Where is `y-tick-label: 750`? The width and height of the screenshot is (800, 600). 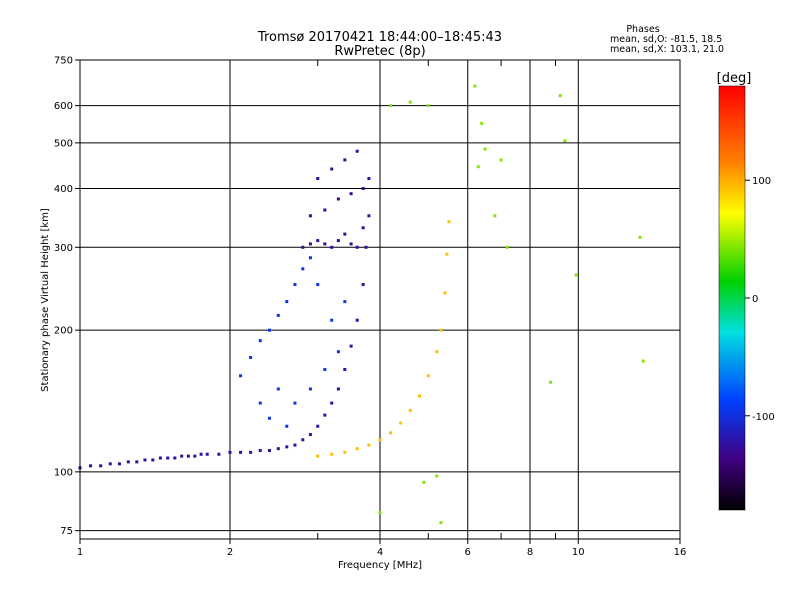
y-tick-label: 750 is located at coordinates (63, 61).